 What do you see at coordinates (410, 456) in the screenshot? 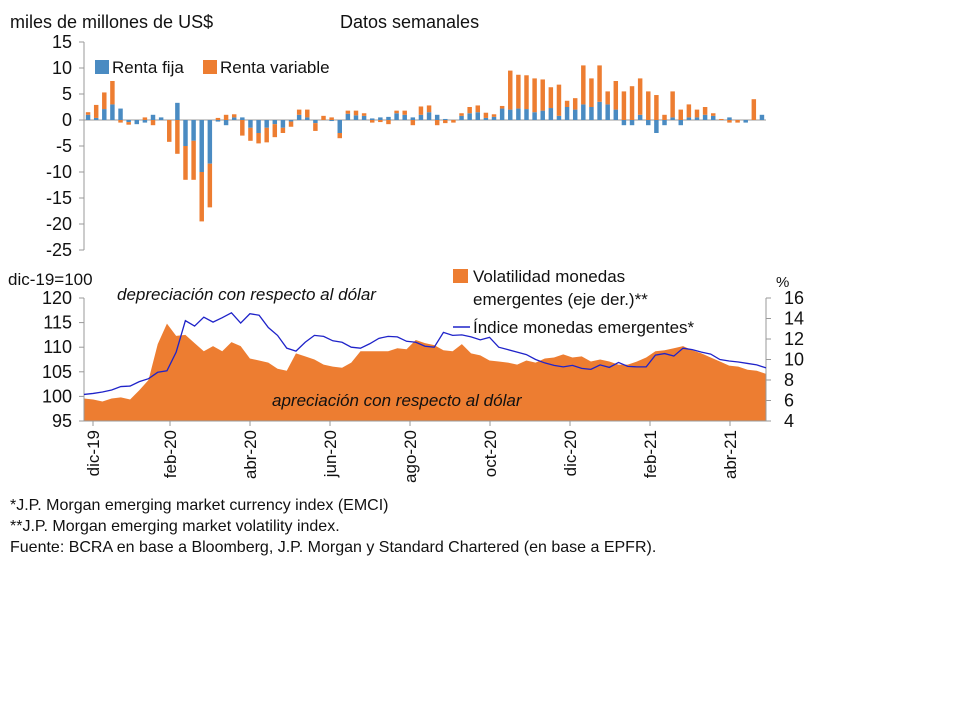
I see `bottom-x-tick-label: ago-20` at bounding box center [410, 456].